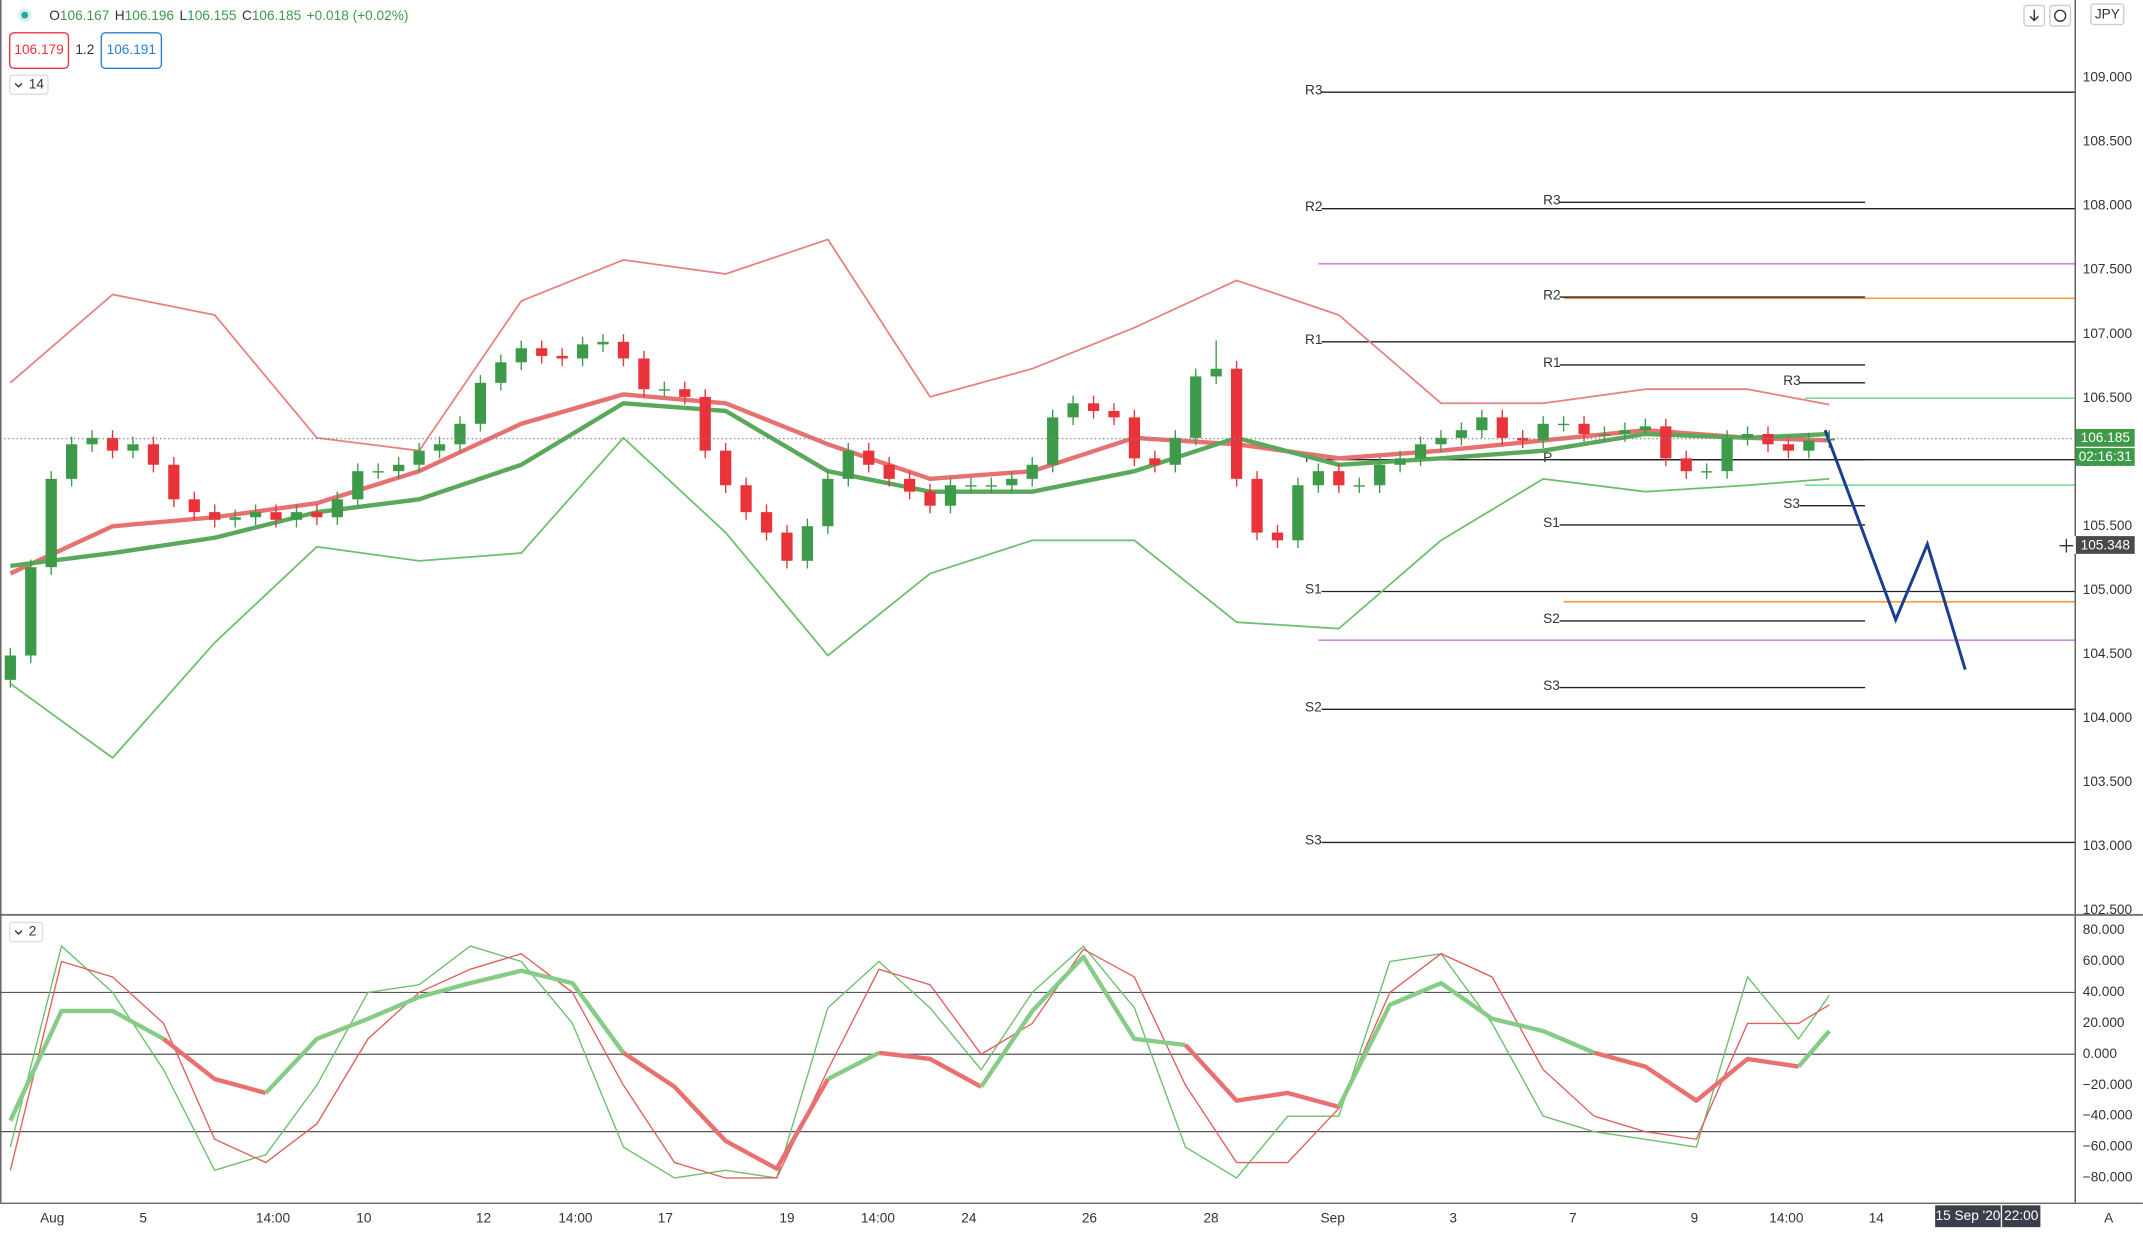  What do you see at coordinates (1551, 618) in the screenshot?
I see `pivot-label: S2` at bounding box center [1551, 618].